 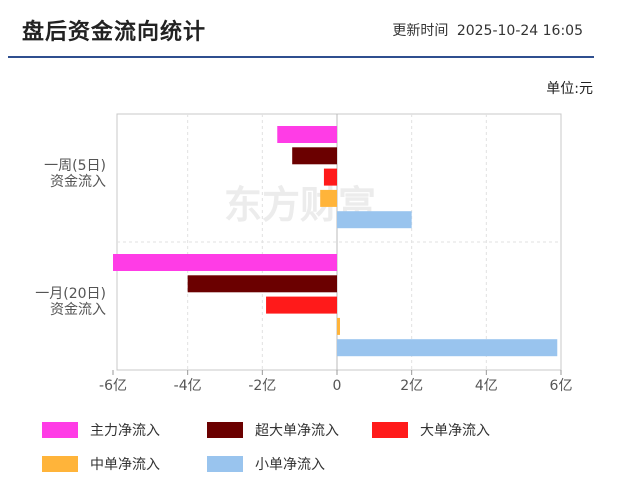 I want to click on legend-item: 主力净流入, so click(x=101, y=430).